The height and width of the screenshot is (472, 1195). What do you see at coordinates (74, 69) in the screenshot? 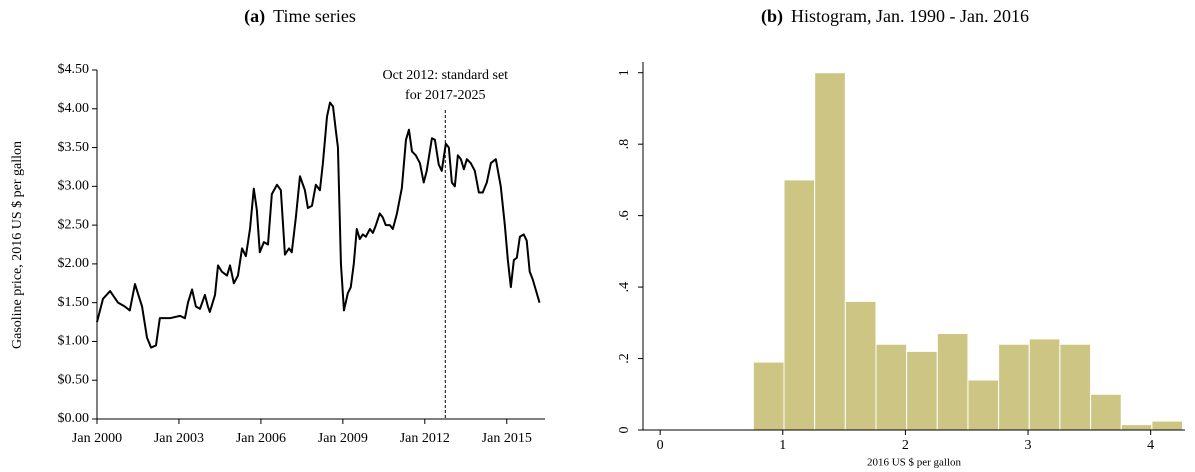
I see `y-tick-label: $4.50` at bounding box center [74, 69].